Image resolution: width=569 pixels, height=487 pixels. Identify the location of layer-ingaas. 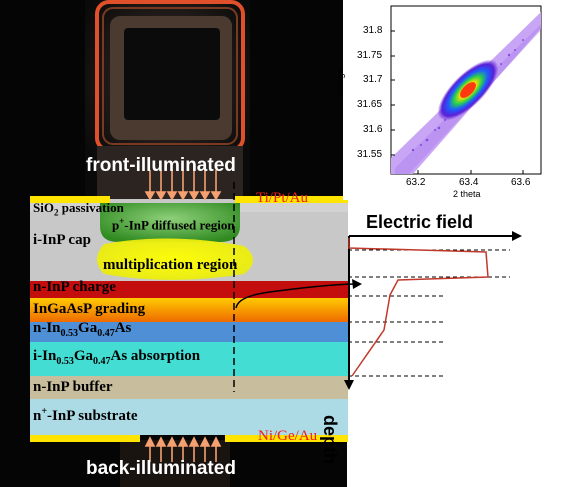
(189, 332).